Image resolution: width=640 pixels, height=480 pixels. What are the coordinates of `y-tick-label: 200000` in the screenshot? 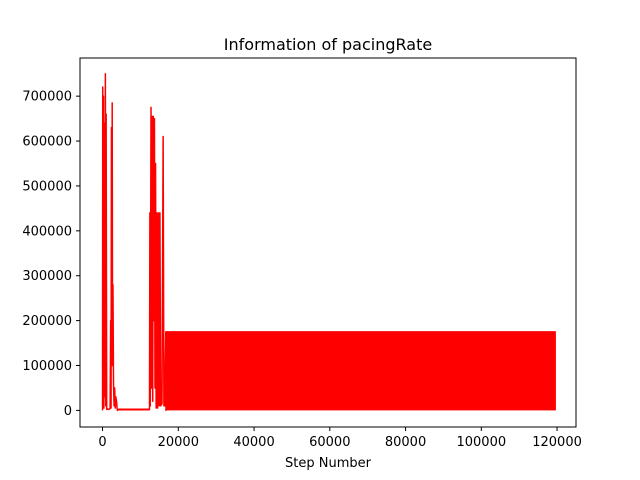 It's located at (47, 321).